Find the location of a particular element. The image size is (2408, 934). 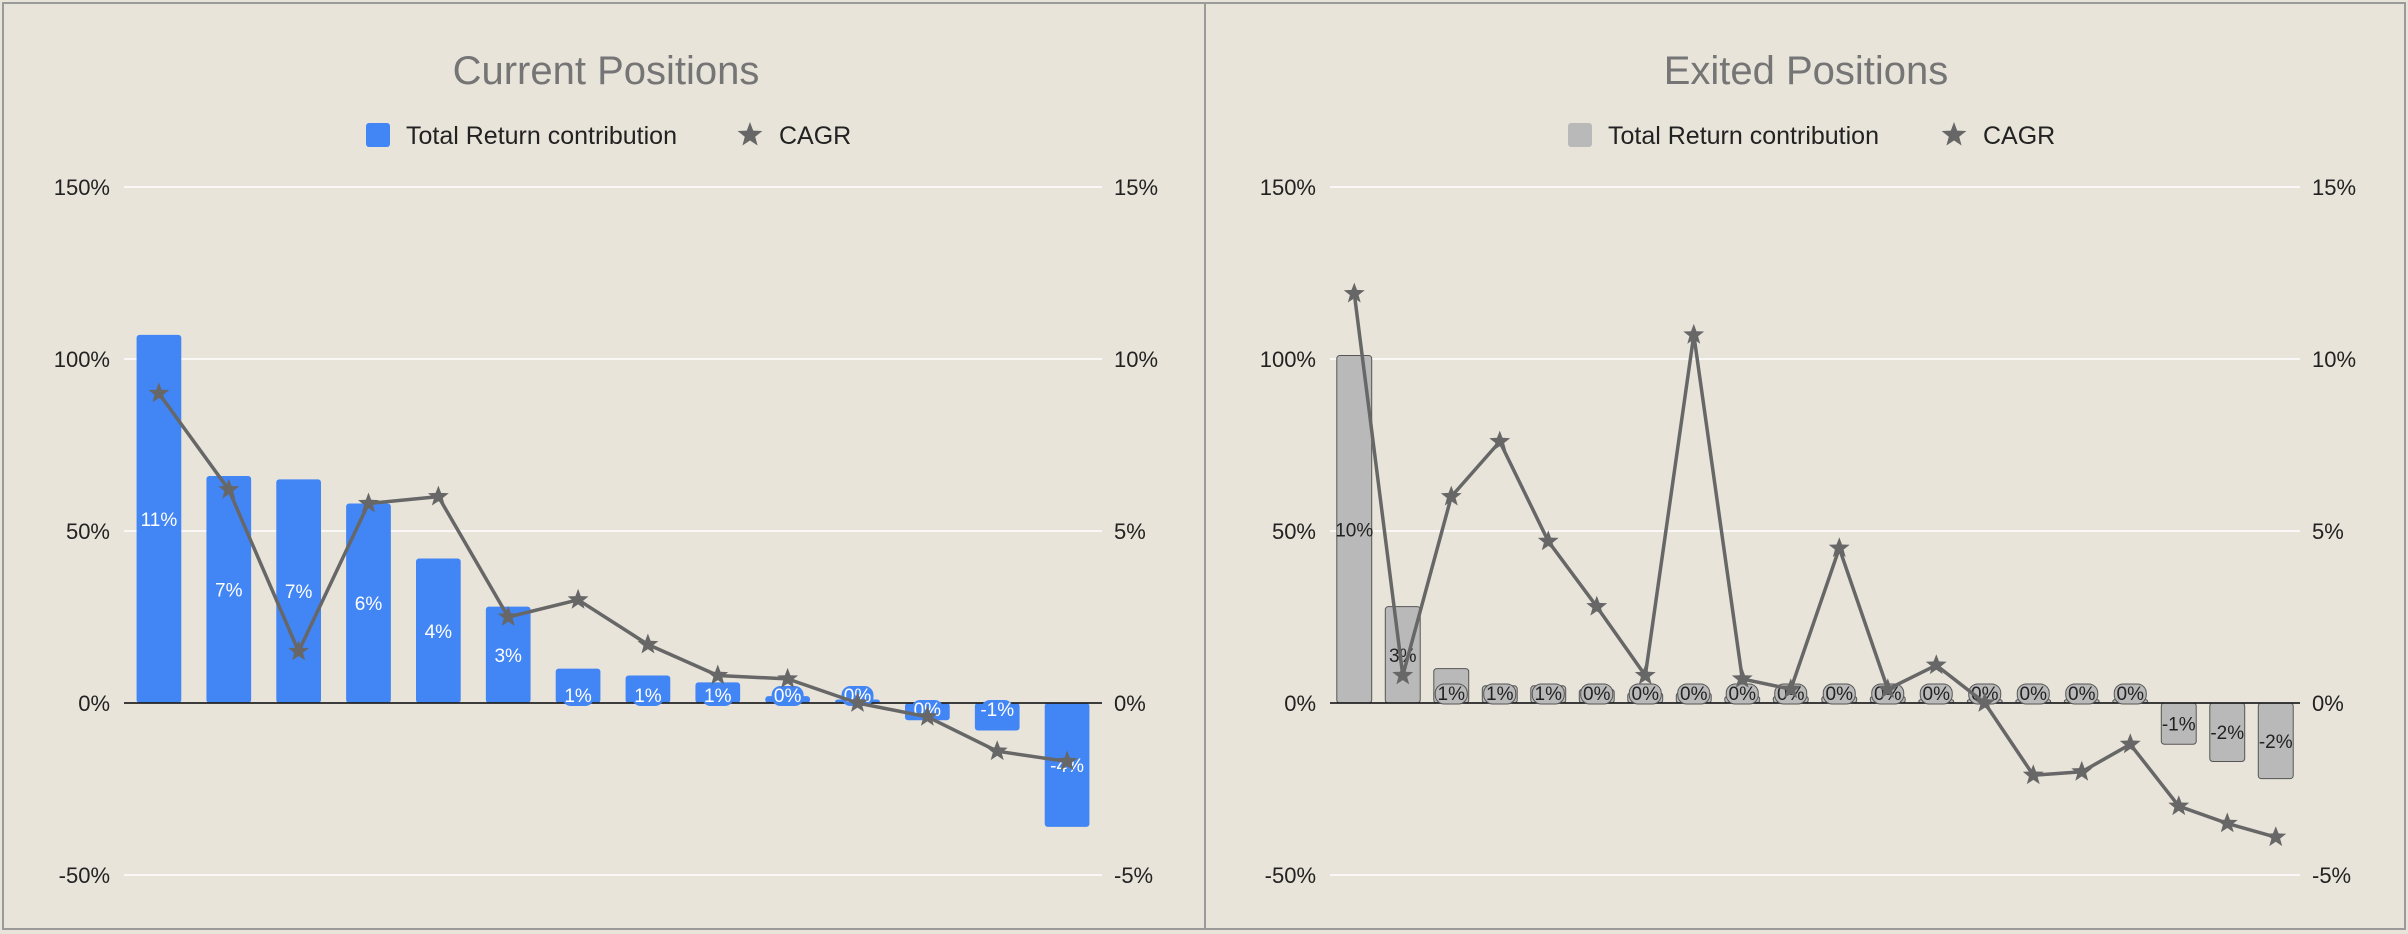

legend-bar-swatch is located at coordinates (1580, 135).